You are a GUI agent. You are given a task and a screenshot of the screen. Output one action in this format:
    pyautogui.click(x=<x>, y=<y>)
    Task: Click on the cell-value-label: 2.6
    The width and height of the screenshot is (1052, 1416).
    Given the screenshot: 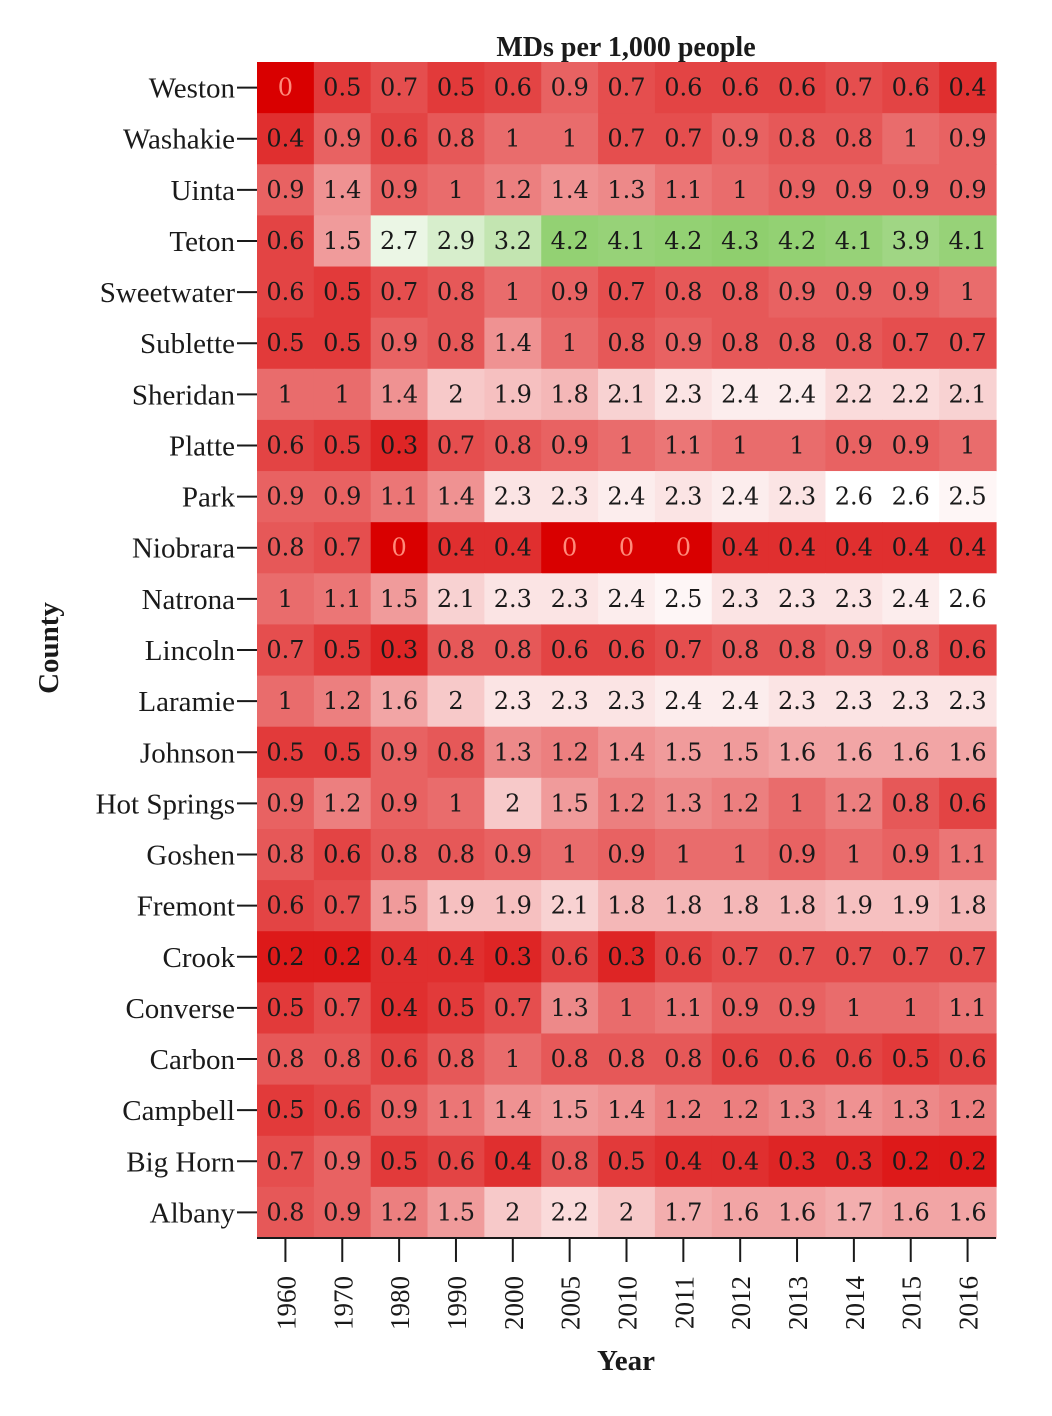 What is the action you would take?
    pyautogui.click(x=967, y=599)
    